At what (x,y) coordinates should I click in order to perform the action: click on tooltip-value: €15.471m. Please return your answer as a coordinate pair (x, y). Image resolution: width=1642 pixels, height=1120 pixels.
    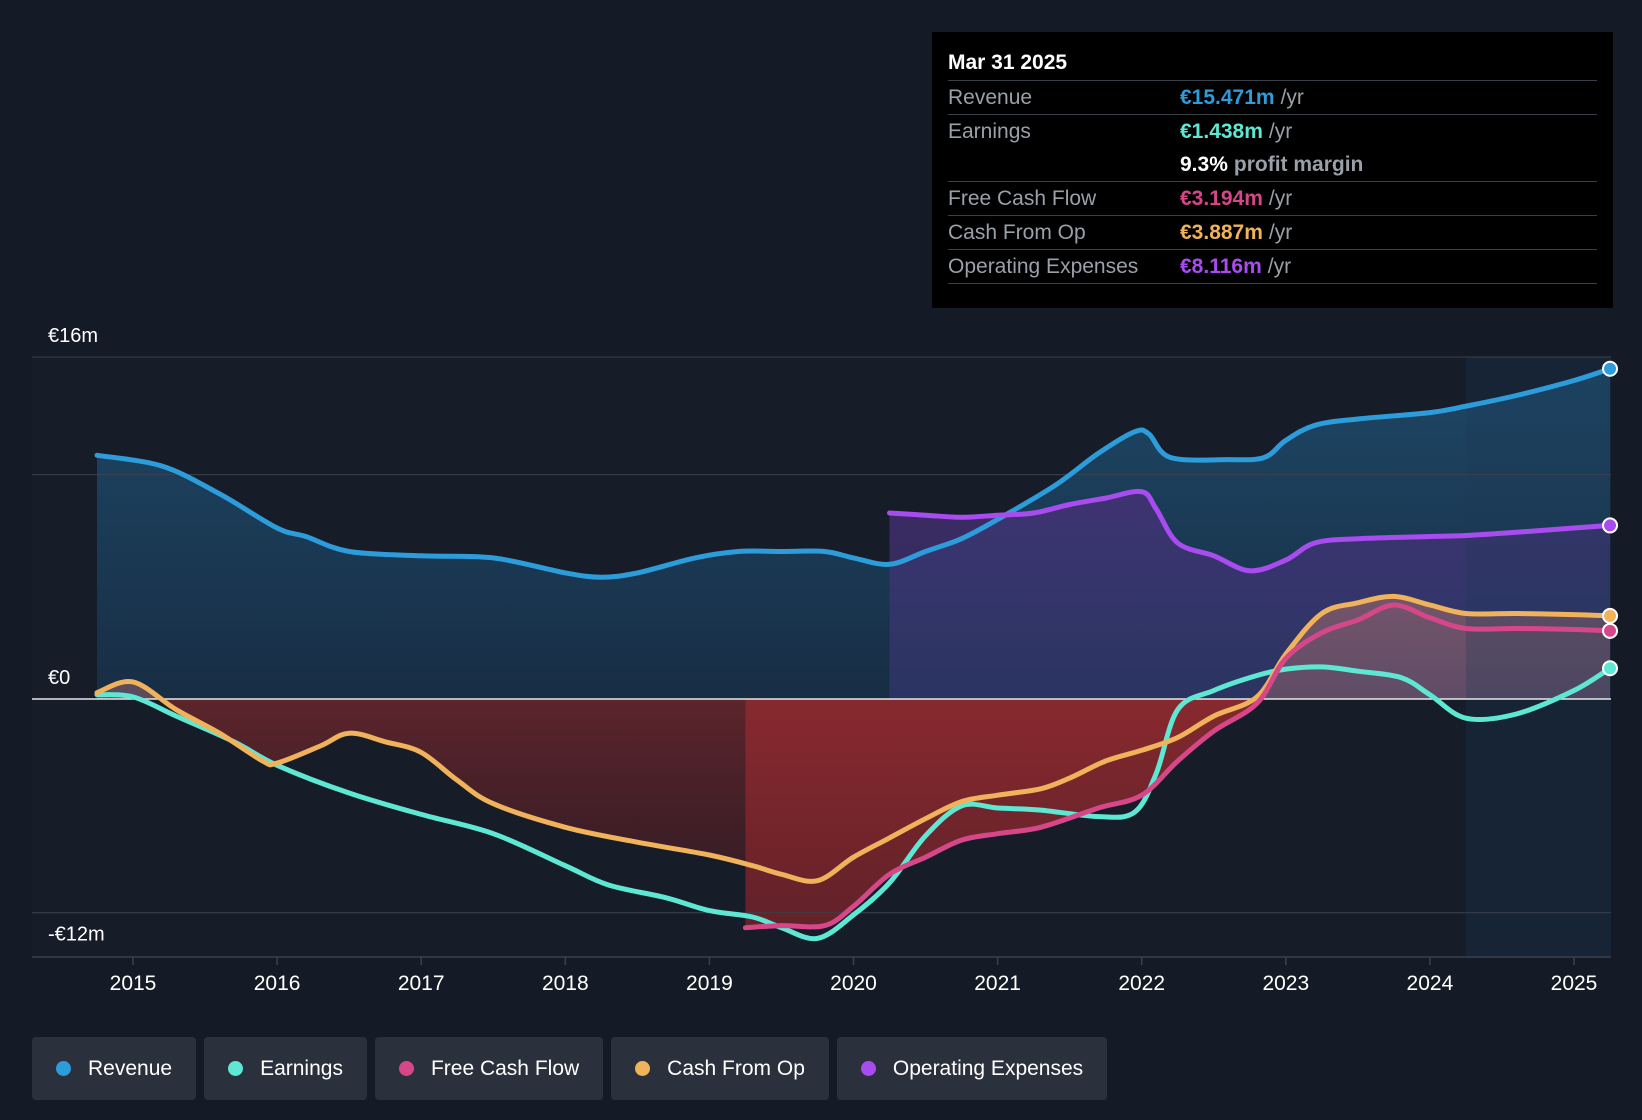
    Looking at the image, I should click on (1227, 97).